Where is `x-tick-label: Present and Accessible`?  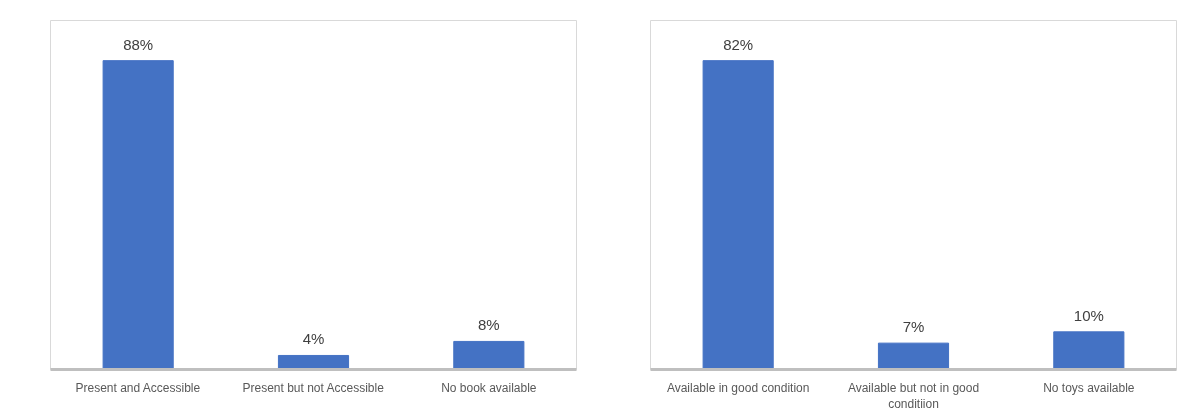
x-tick-label: Present and Accessible is located at coordinates (138, 387).